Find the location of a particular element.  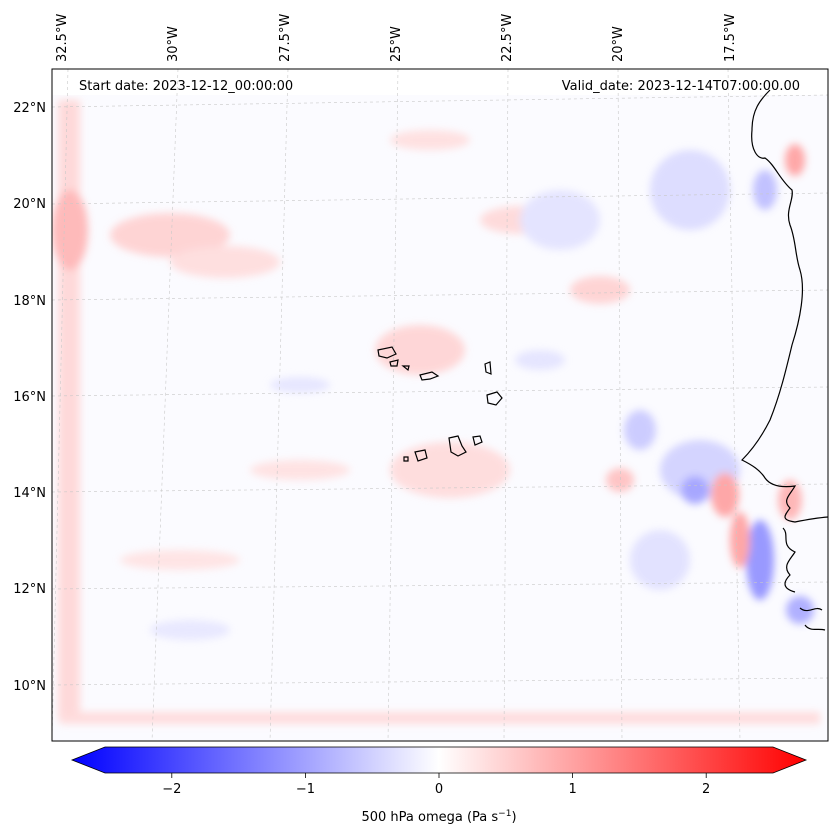

lon-label-25w: 25°W is located at coordinates (396, 44).